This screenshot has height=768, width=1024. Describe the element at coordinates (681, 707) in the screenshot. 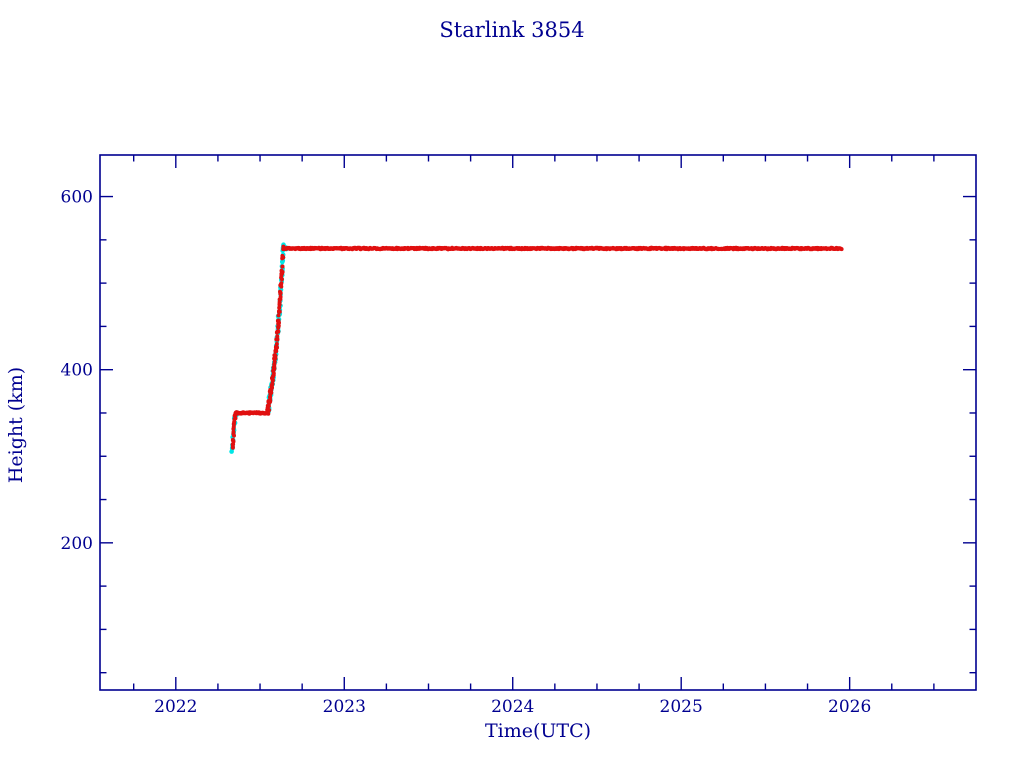

I see `x-tick-label: 2025` at that location.